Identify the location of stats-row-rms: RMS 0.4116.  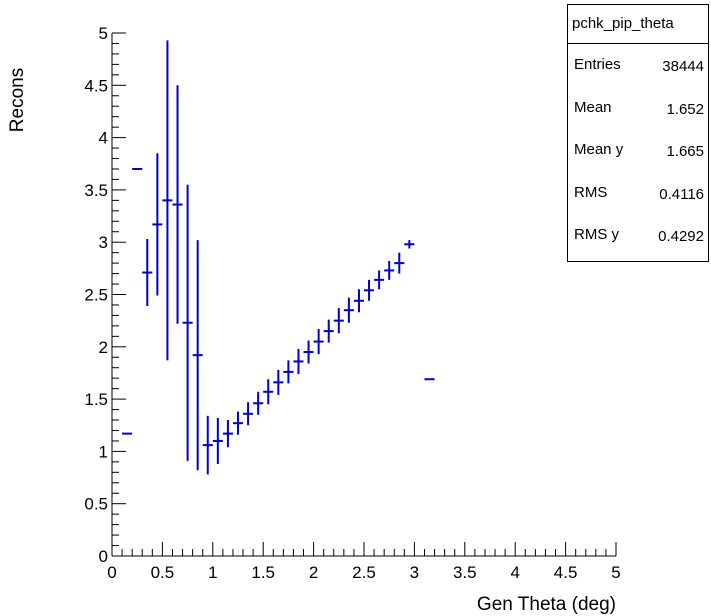
(638, 193).